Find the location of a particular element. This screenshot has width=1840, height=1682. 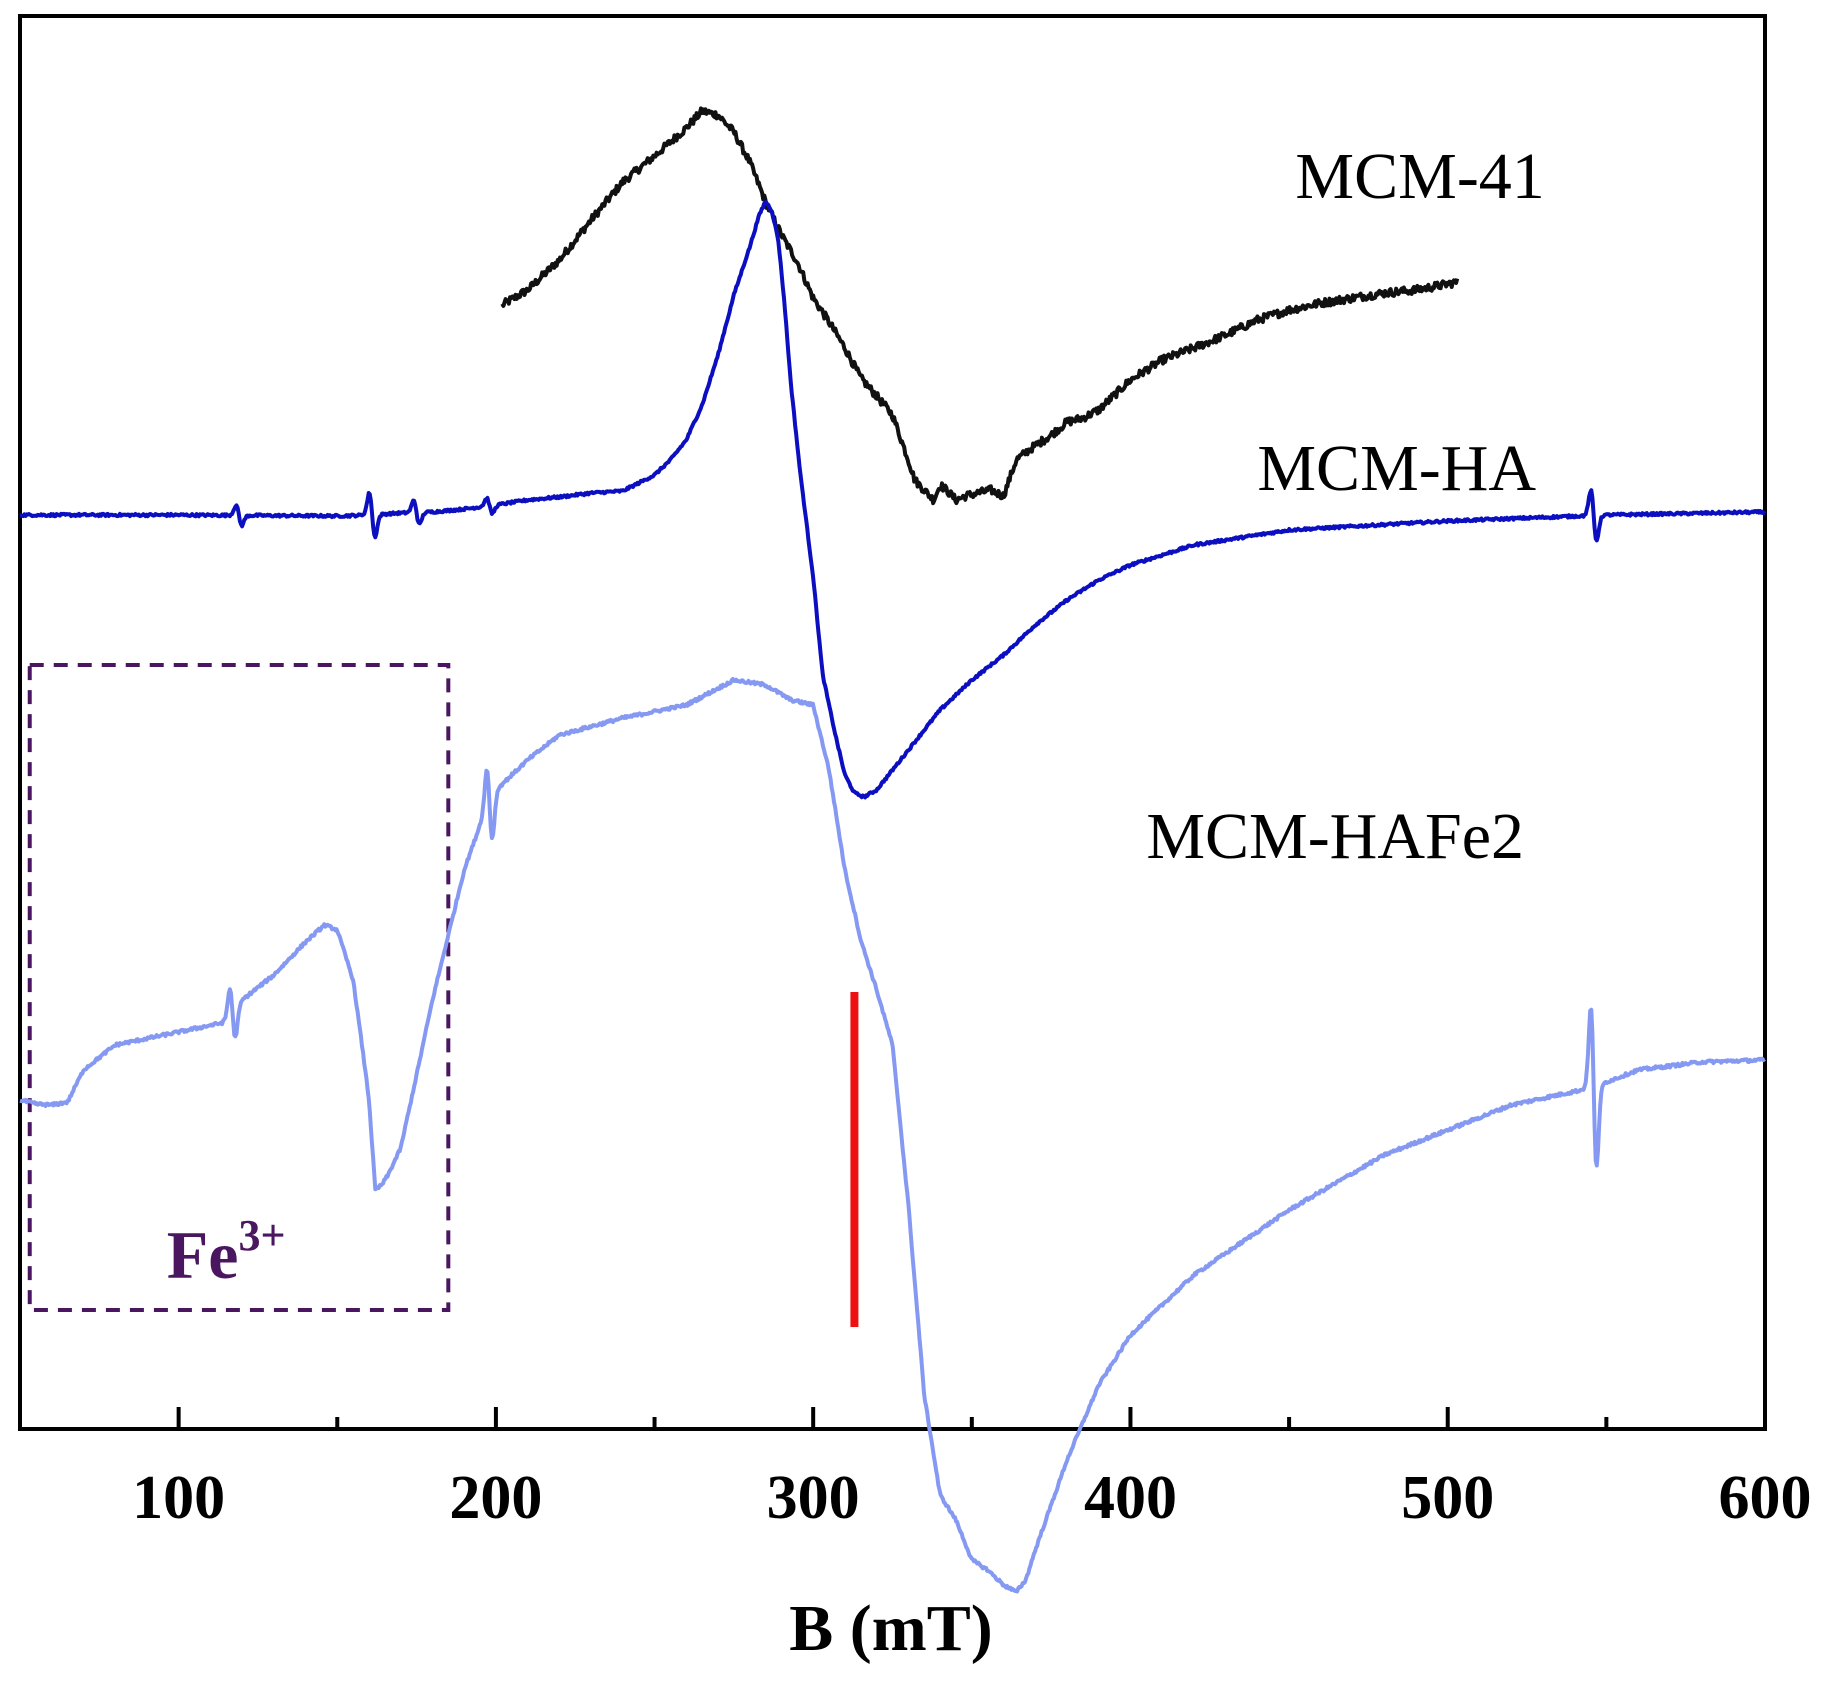

series-label-mcm-ha: MCM-HA is located at coordinates (1396, 468).